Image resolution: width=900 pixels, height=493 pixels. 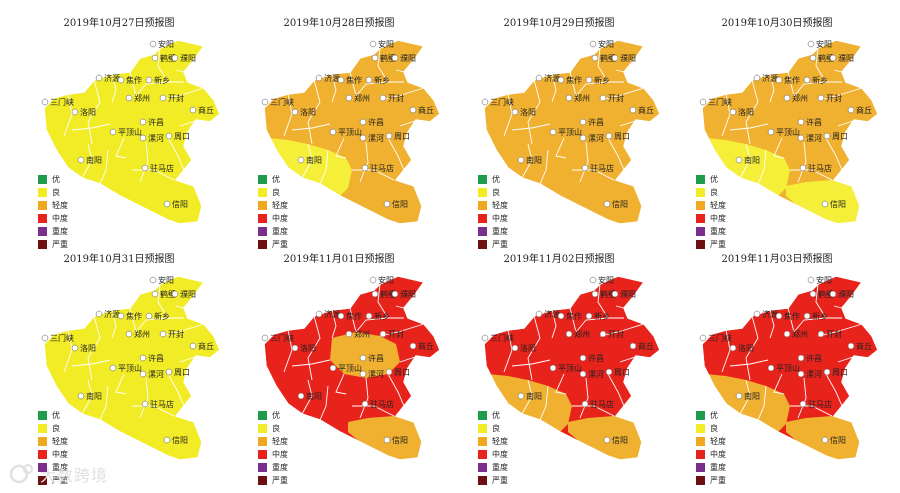 What do you see at coordinates (646, 110) in the screenshot?
I see `city-label: 商丘` at bounding box center [646, 110].